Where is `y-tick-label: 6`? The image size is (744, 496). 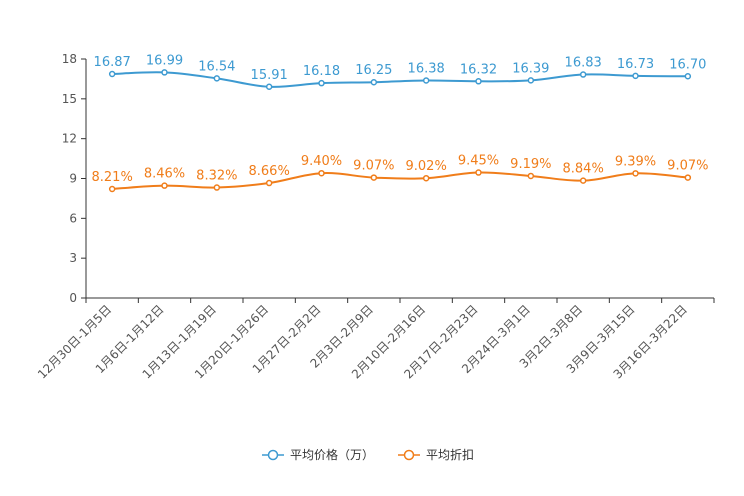 y-tick-label: 6 is located at coordinates (73, 218).